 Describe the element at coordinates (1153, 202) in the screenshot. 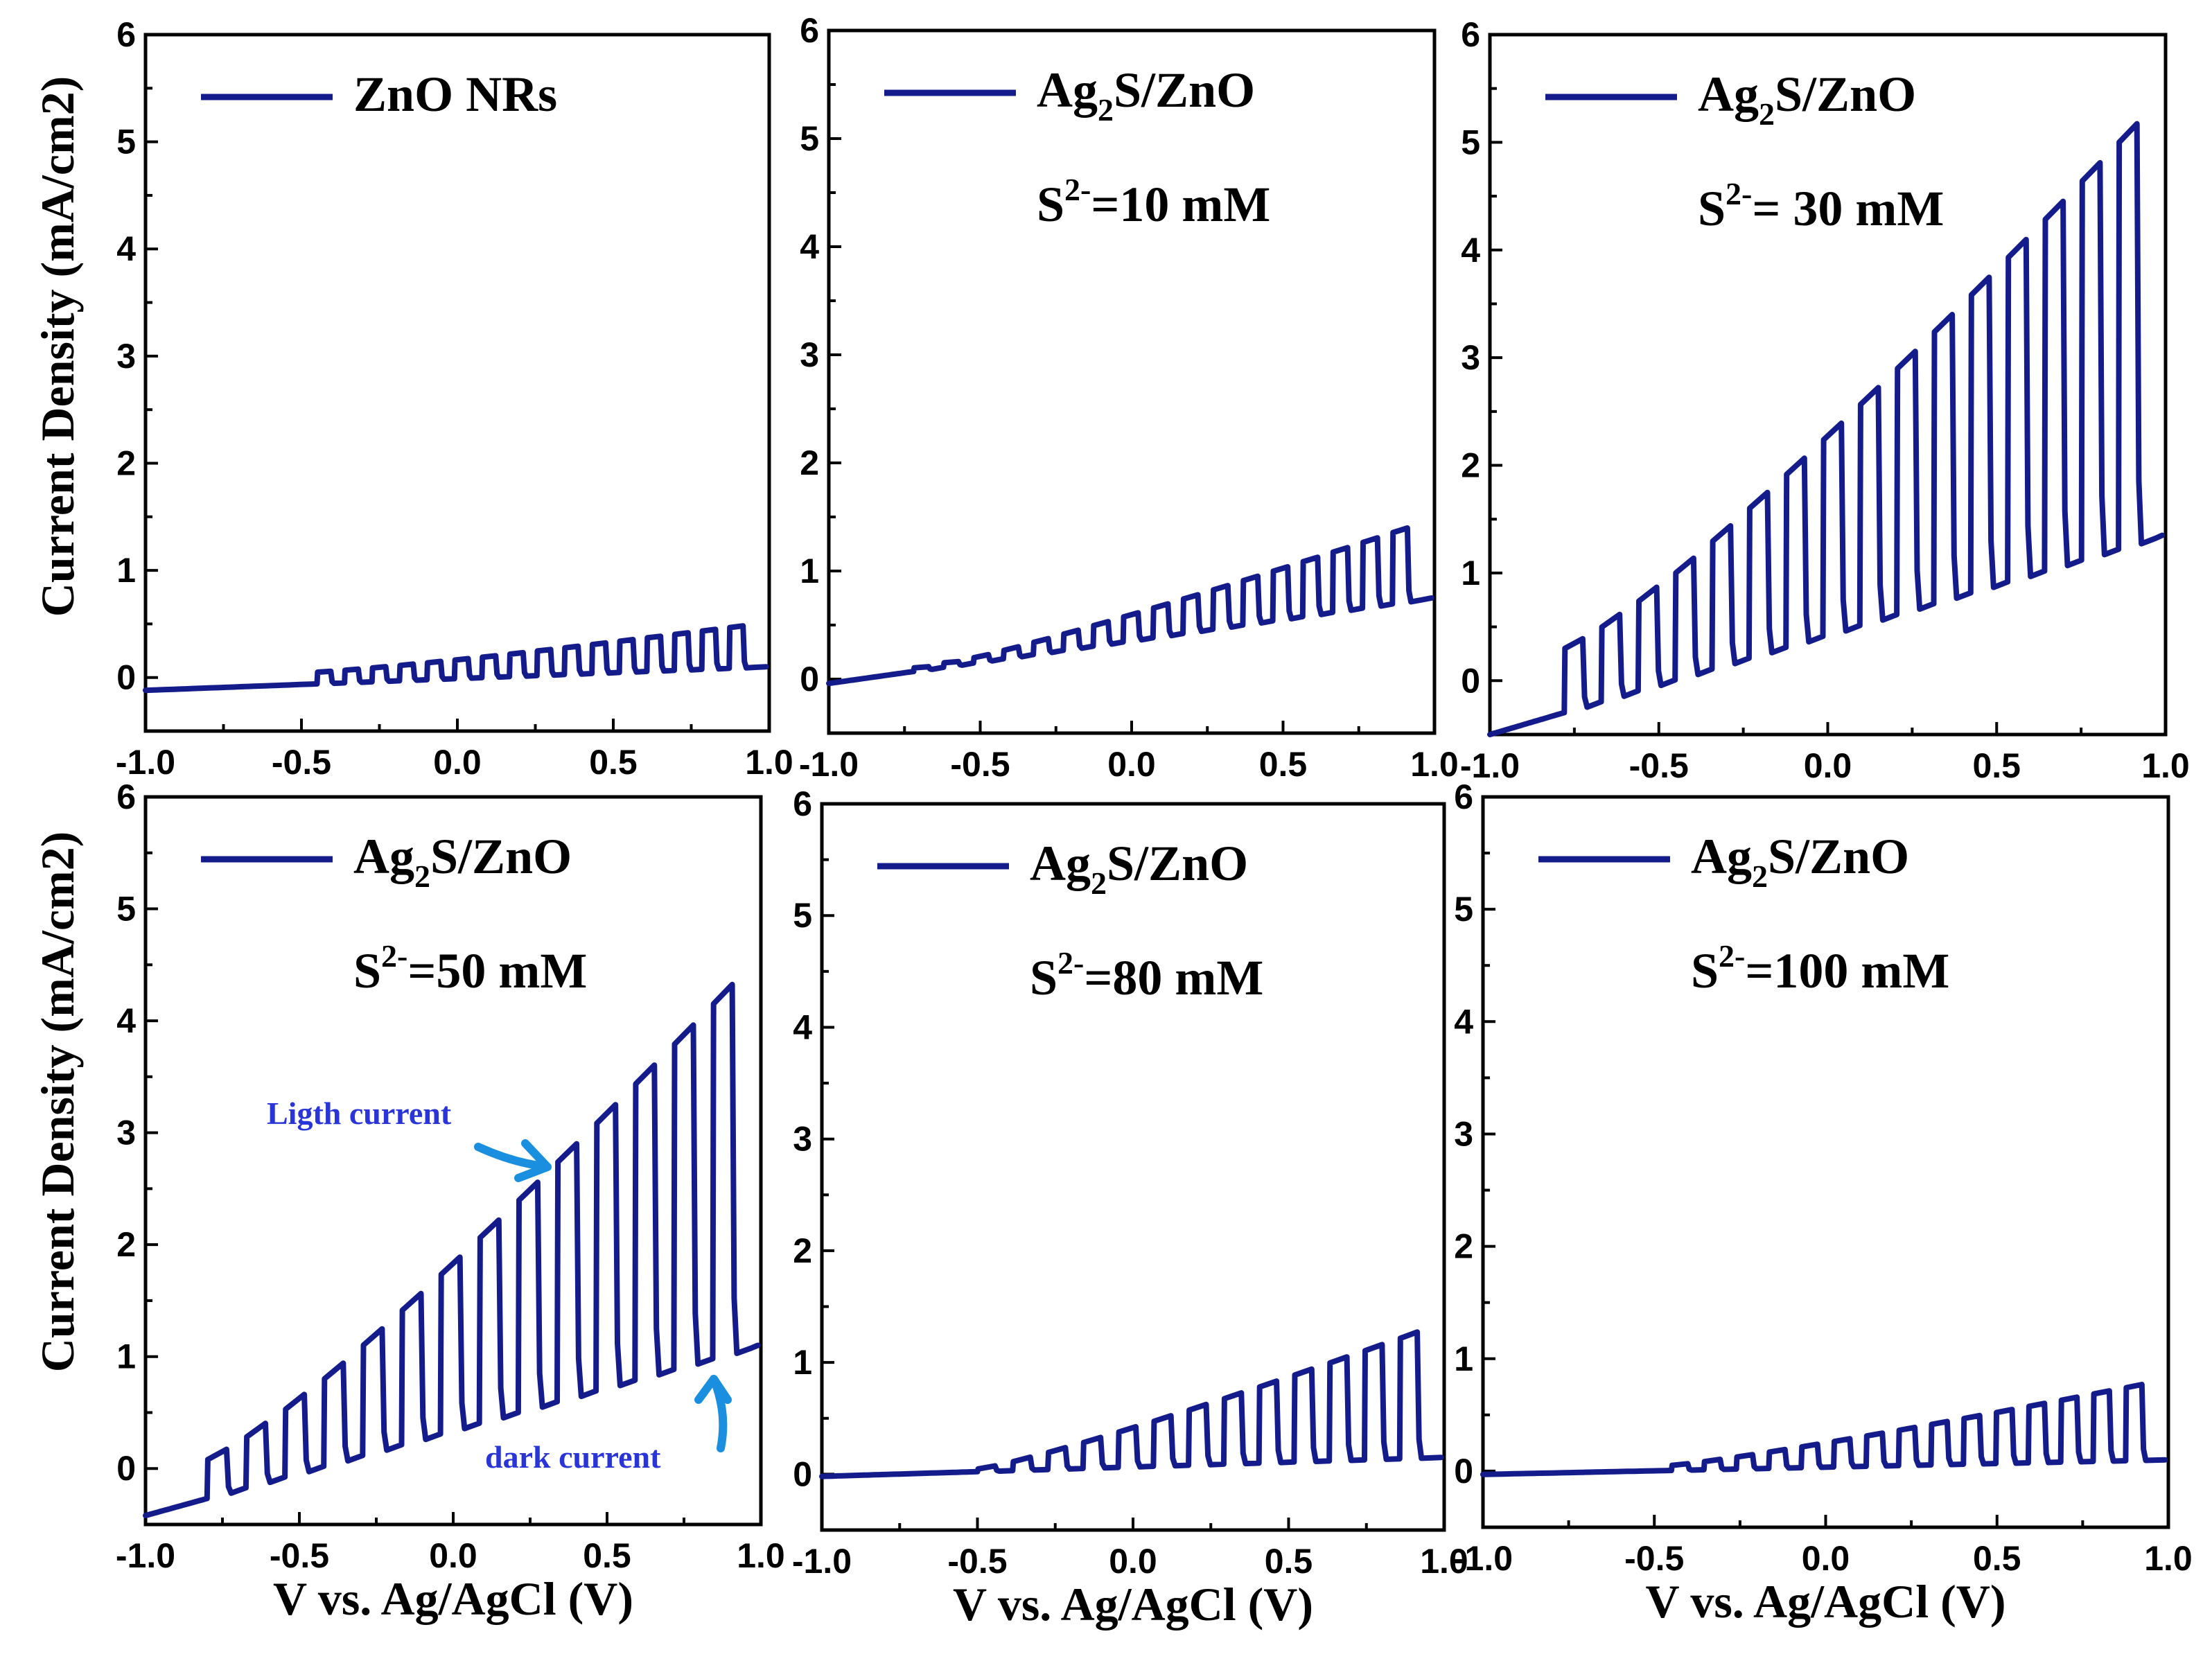

I see `concentration-label: S2-=10 mM` at that location.